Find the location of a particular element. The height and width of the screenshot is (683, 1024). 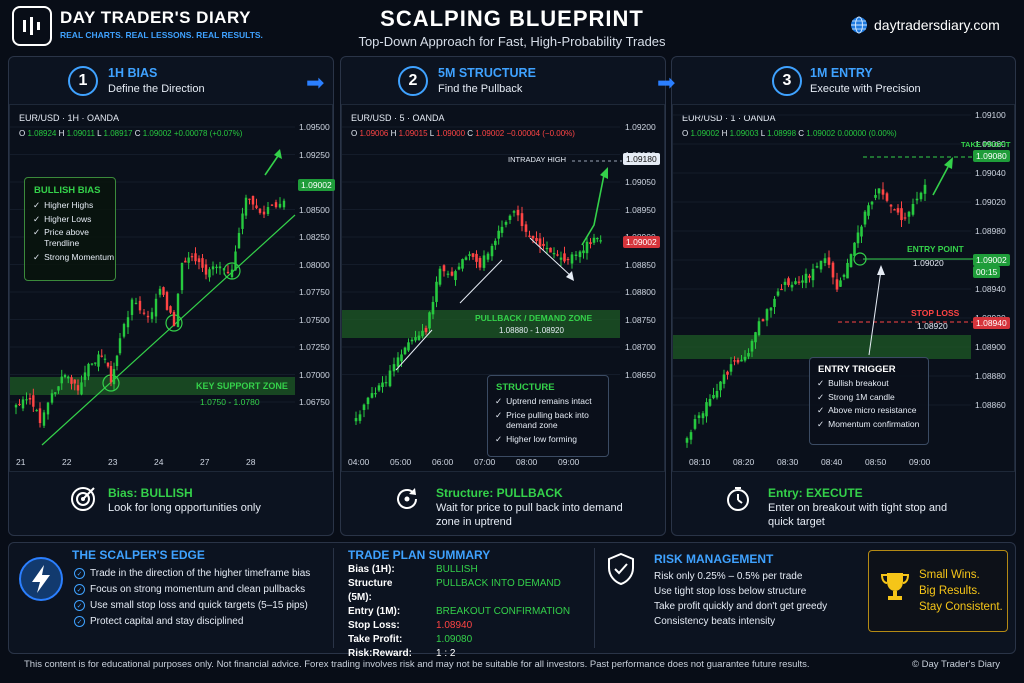

box-item-label: Strong 1M candle is located at coordinates (861, 396).